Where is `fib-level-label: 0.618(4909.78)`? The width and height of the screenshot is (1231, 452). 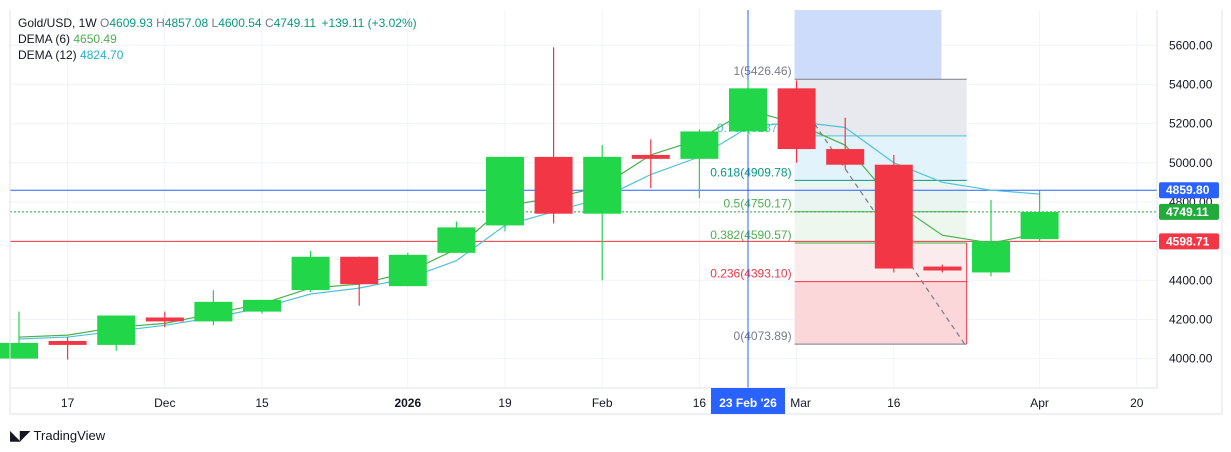 fib-level-label: 0.618(4909.78) is located at coordinates (750, 172).